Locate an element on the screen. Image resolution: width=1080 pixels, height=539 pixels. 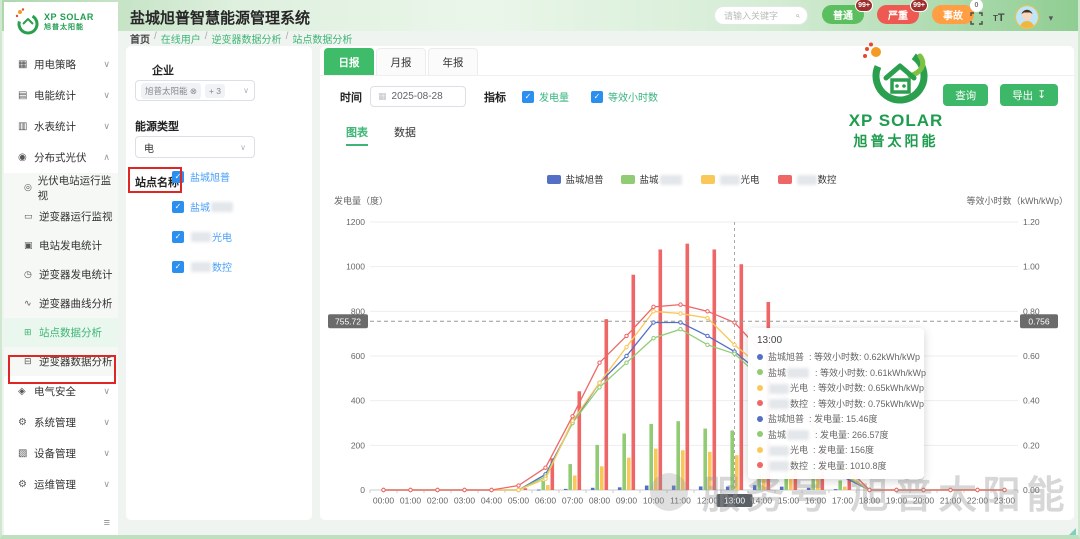
date-picker: ▦ 2025-08-28 is located at coordinates (418, 96).